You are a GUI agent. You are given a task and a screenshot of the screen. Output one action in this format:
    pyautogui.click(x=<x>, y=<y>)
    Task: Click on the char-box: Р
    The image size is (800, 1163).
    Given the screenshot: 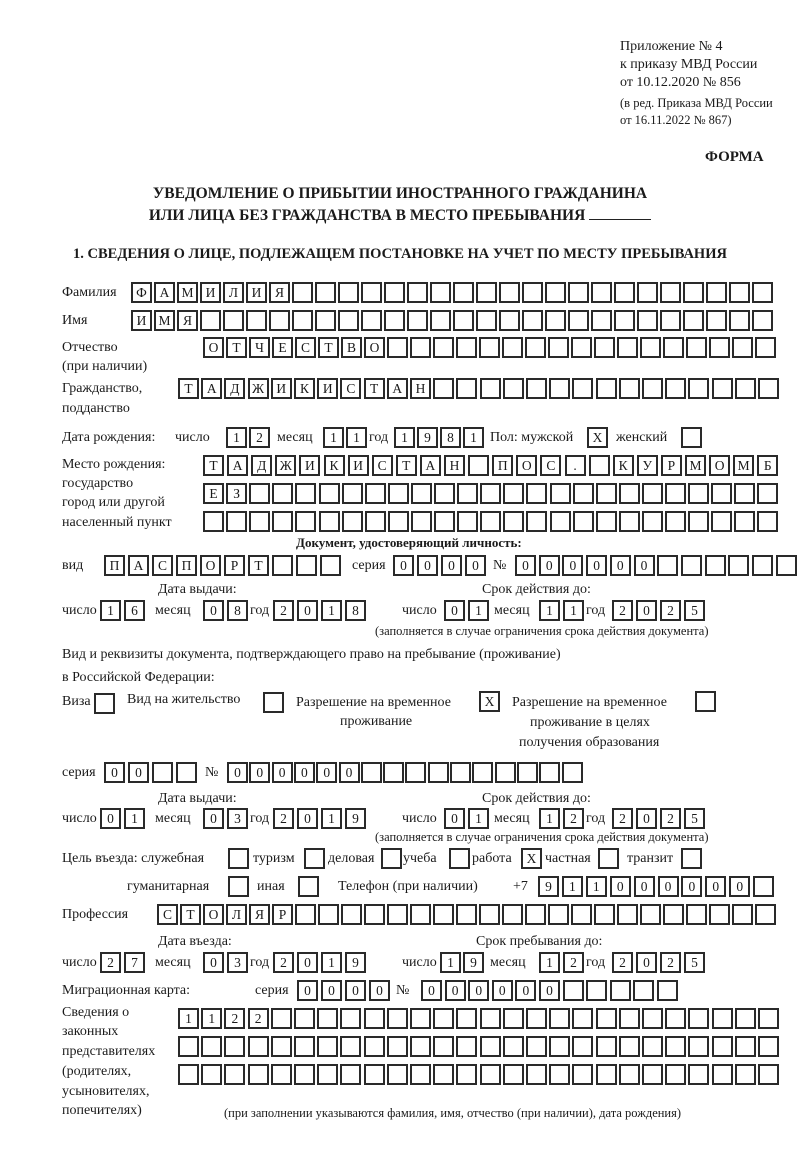 What is the action you would take?
    pyautogui.click(x=234, y=565)
    